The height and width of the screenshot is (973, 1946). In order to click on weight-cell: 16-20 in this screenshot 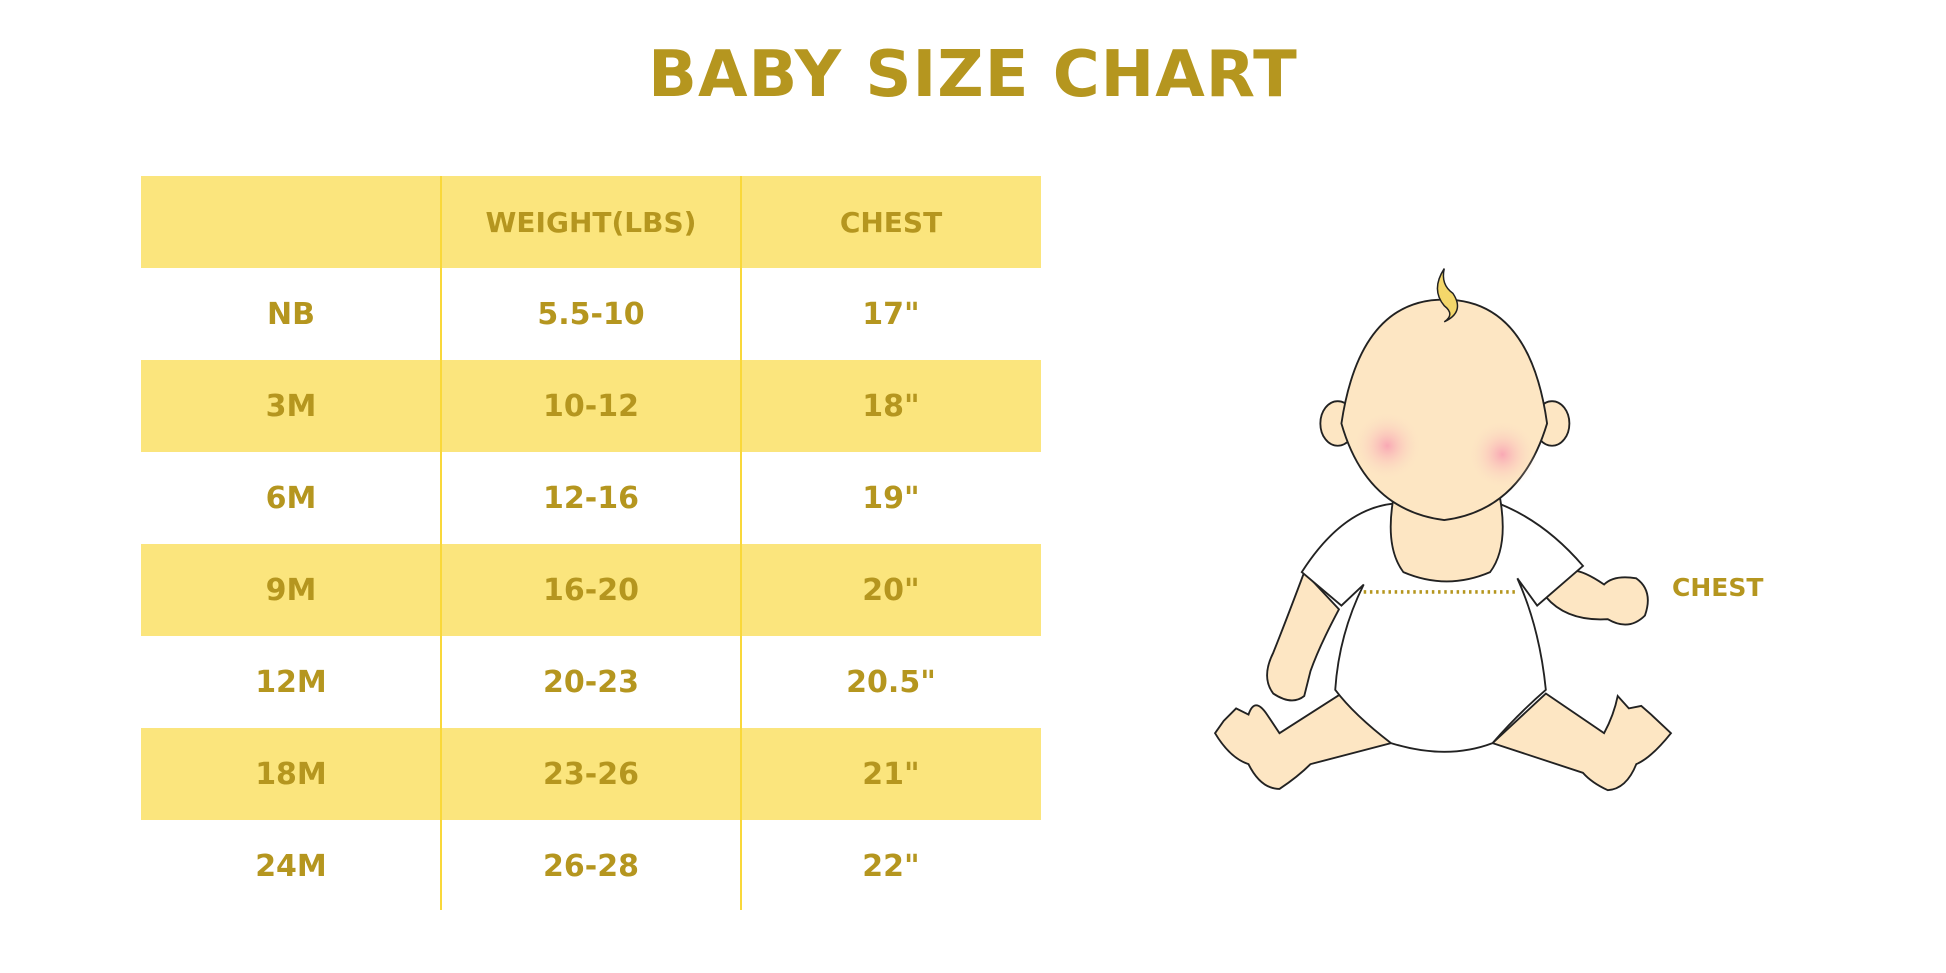, I will do `click(591, 590)`.